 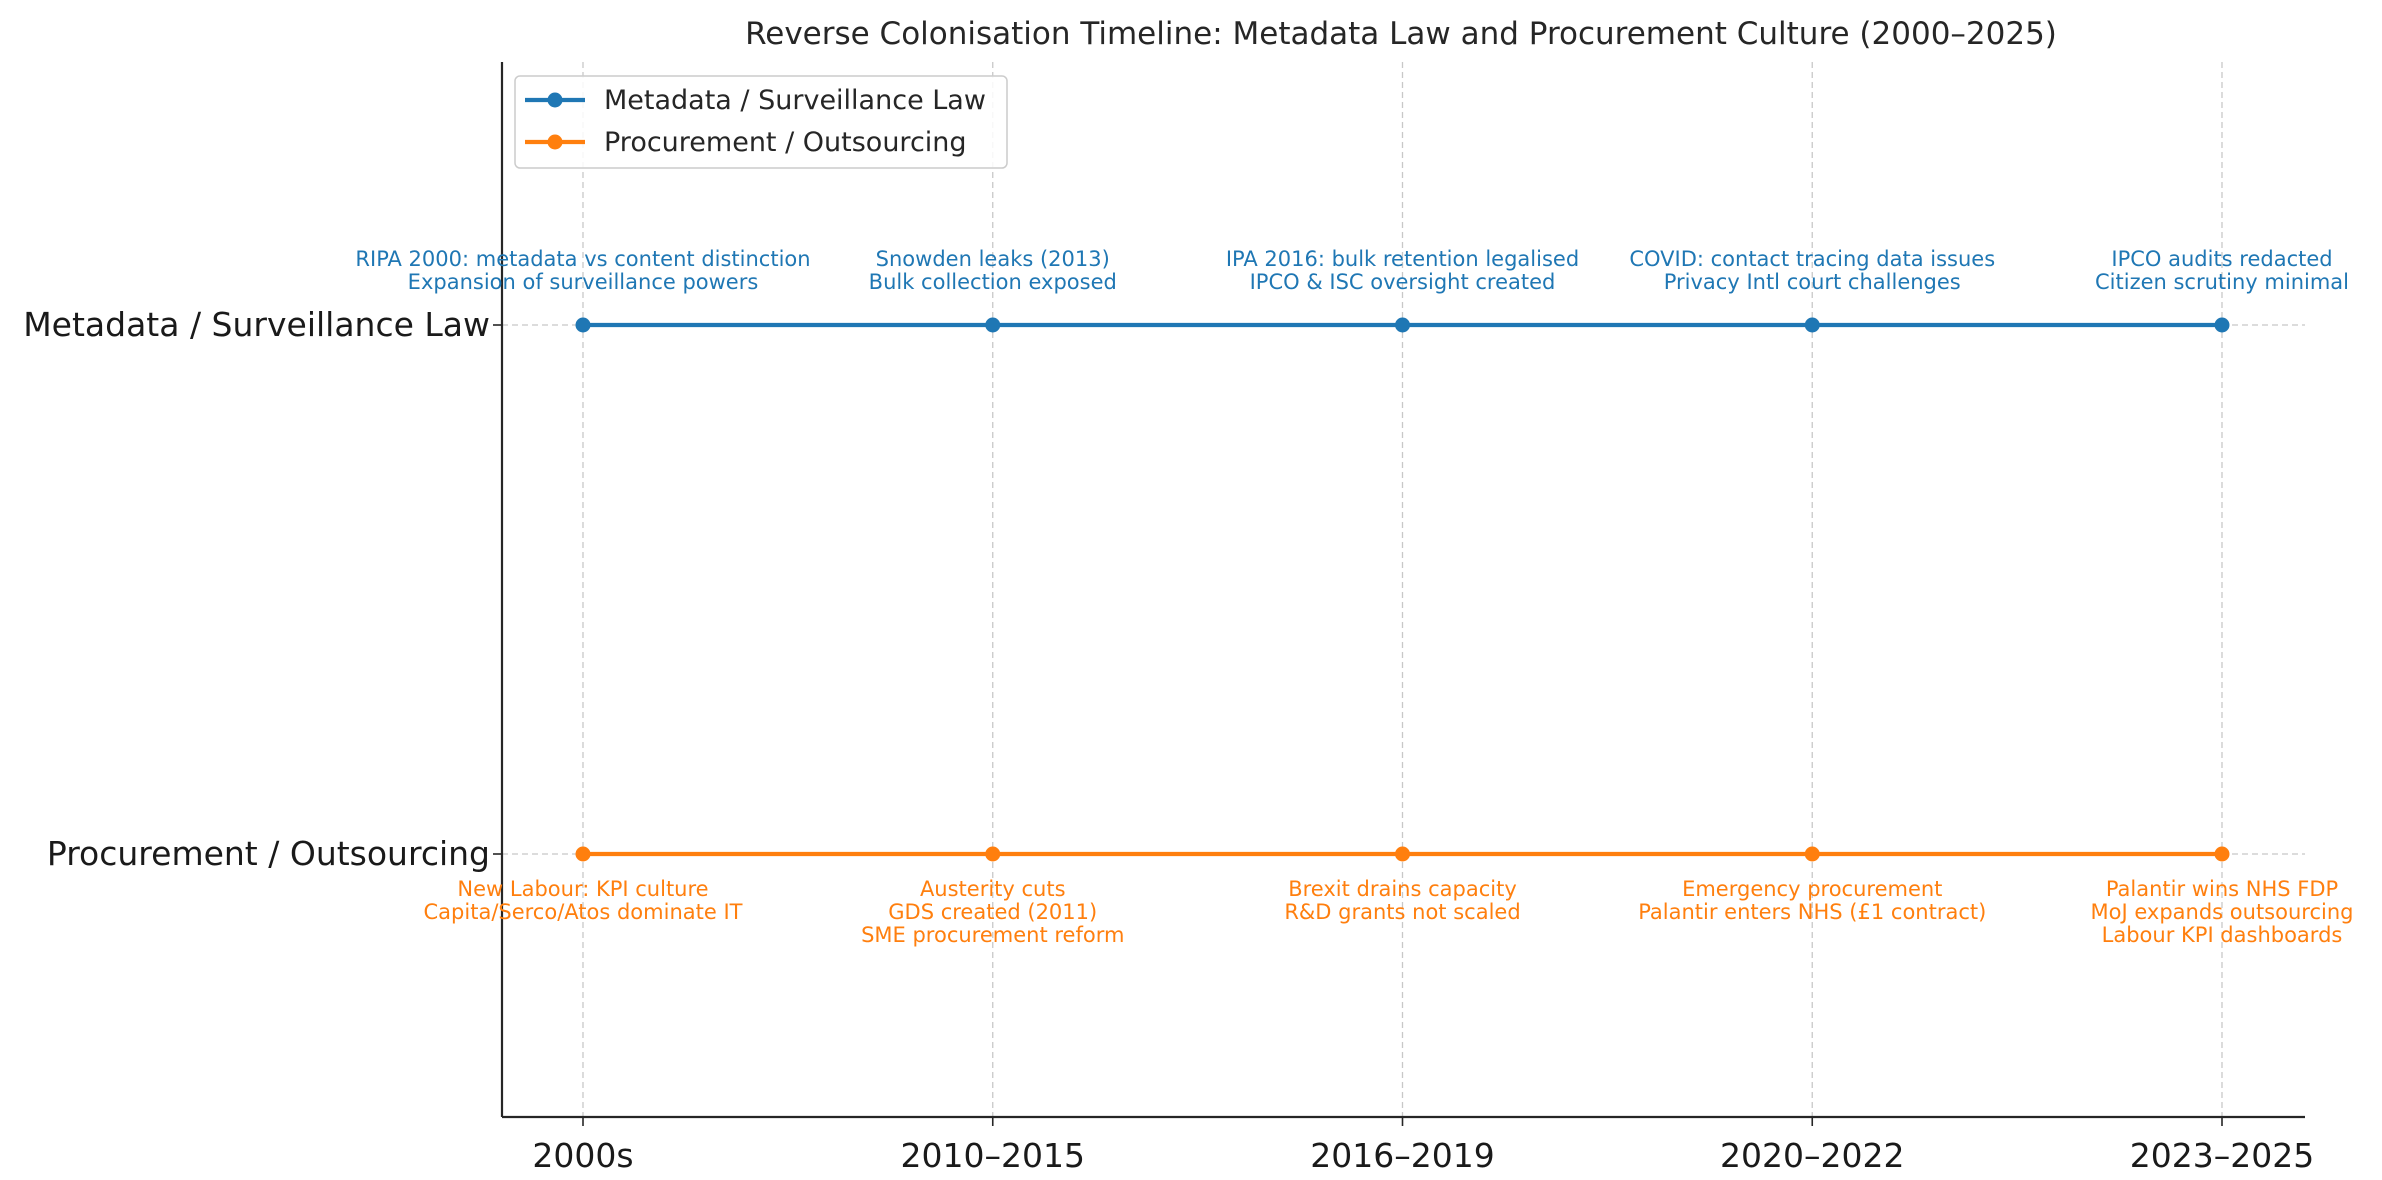 What do you see at coordinates (2222, 1155) in the screenshot?
I see `x-tick-label: 2023–2025` at bounding box center [2222, 1155].